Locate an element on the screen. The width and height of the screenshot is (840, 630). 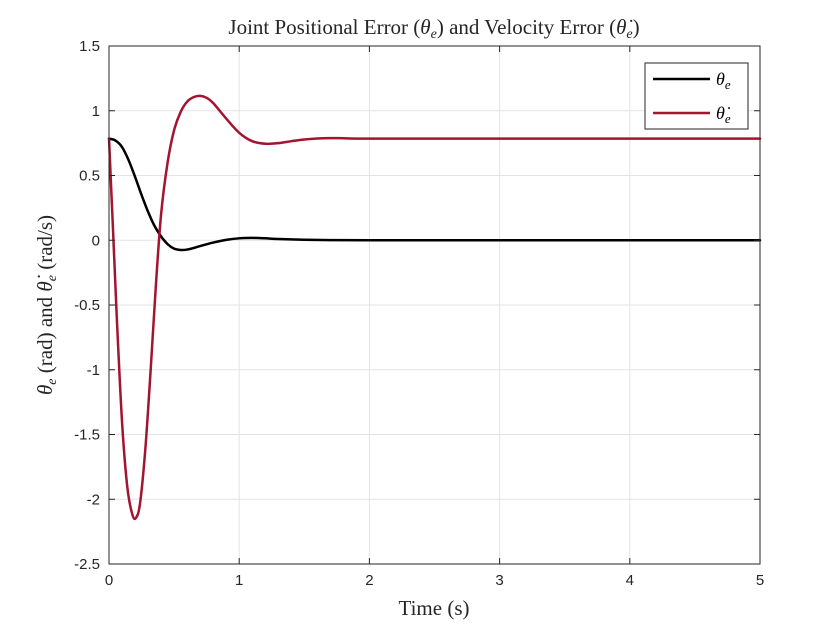
legend-box is located at coordinates (696, 96).